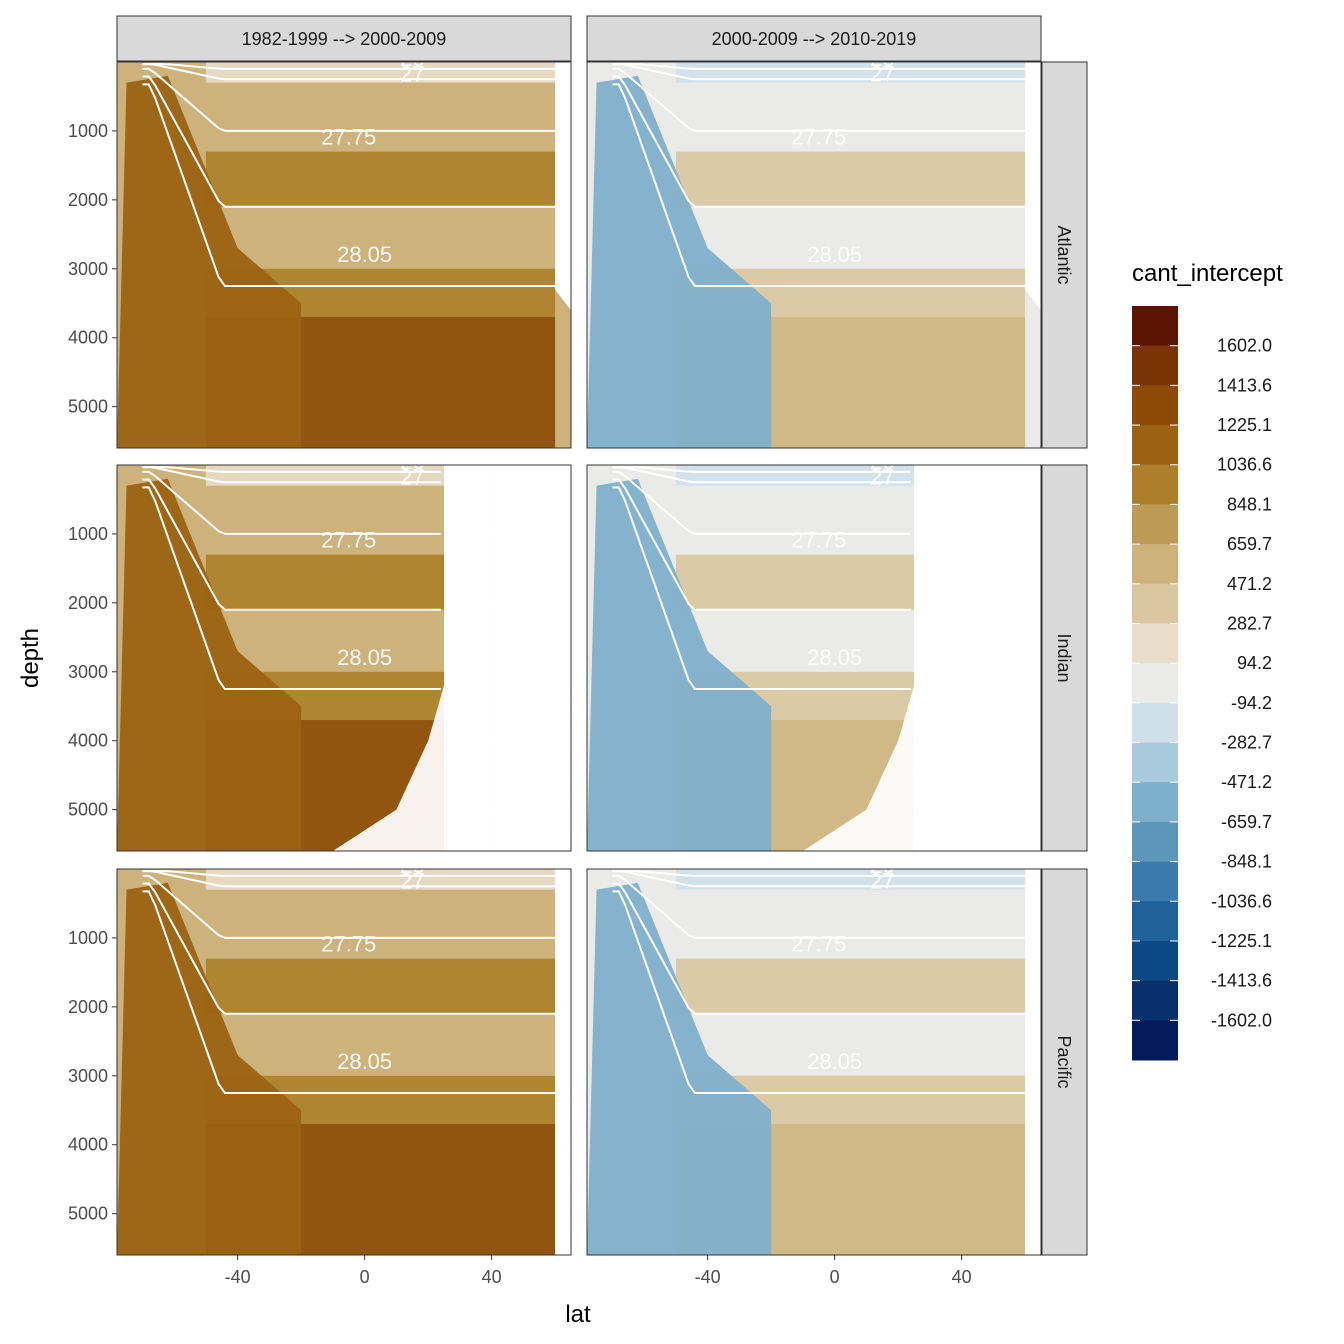 Image resolution: width=1344 pixels, height=1344 pixels. I want to click on legend-label: 659.7, so click(1249, 544).